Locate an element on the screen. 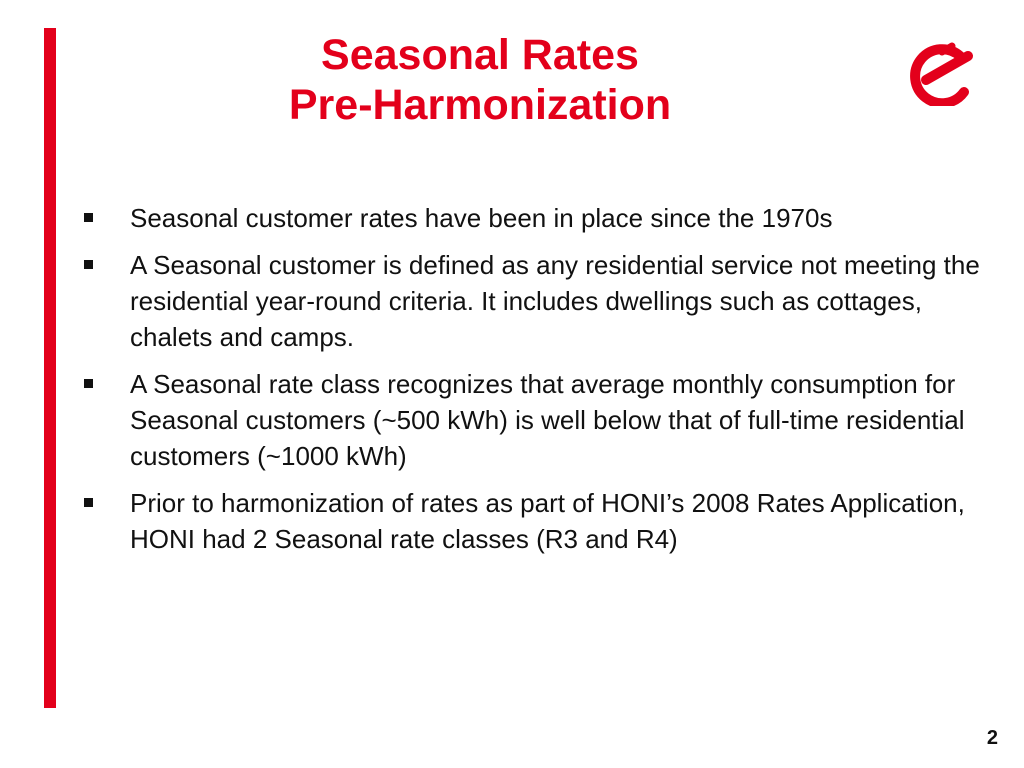  slide-title-line-1: Seasonal Rates is located at coordinates (480, 55).